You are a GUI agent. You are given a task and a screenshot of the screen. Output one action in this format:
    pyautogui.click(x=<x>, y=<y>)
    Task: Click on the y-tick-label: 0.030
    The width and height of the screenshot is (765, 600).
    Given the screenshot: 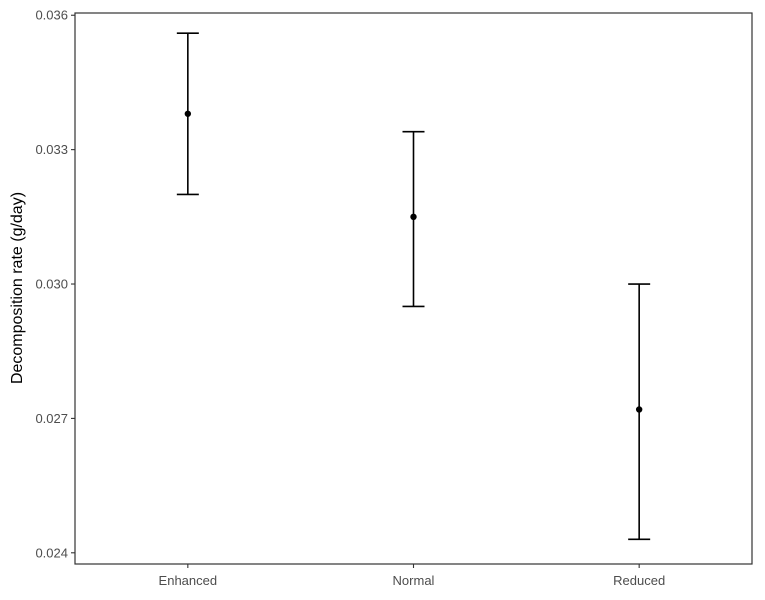 What is the action you would take?
    pyautogui.click(x=51, y=284)
    